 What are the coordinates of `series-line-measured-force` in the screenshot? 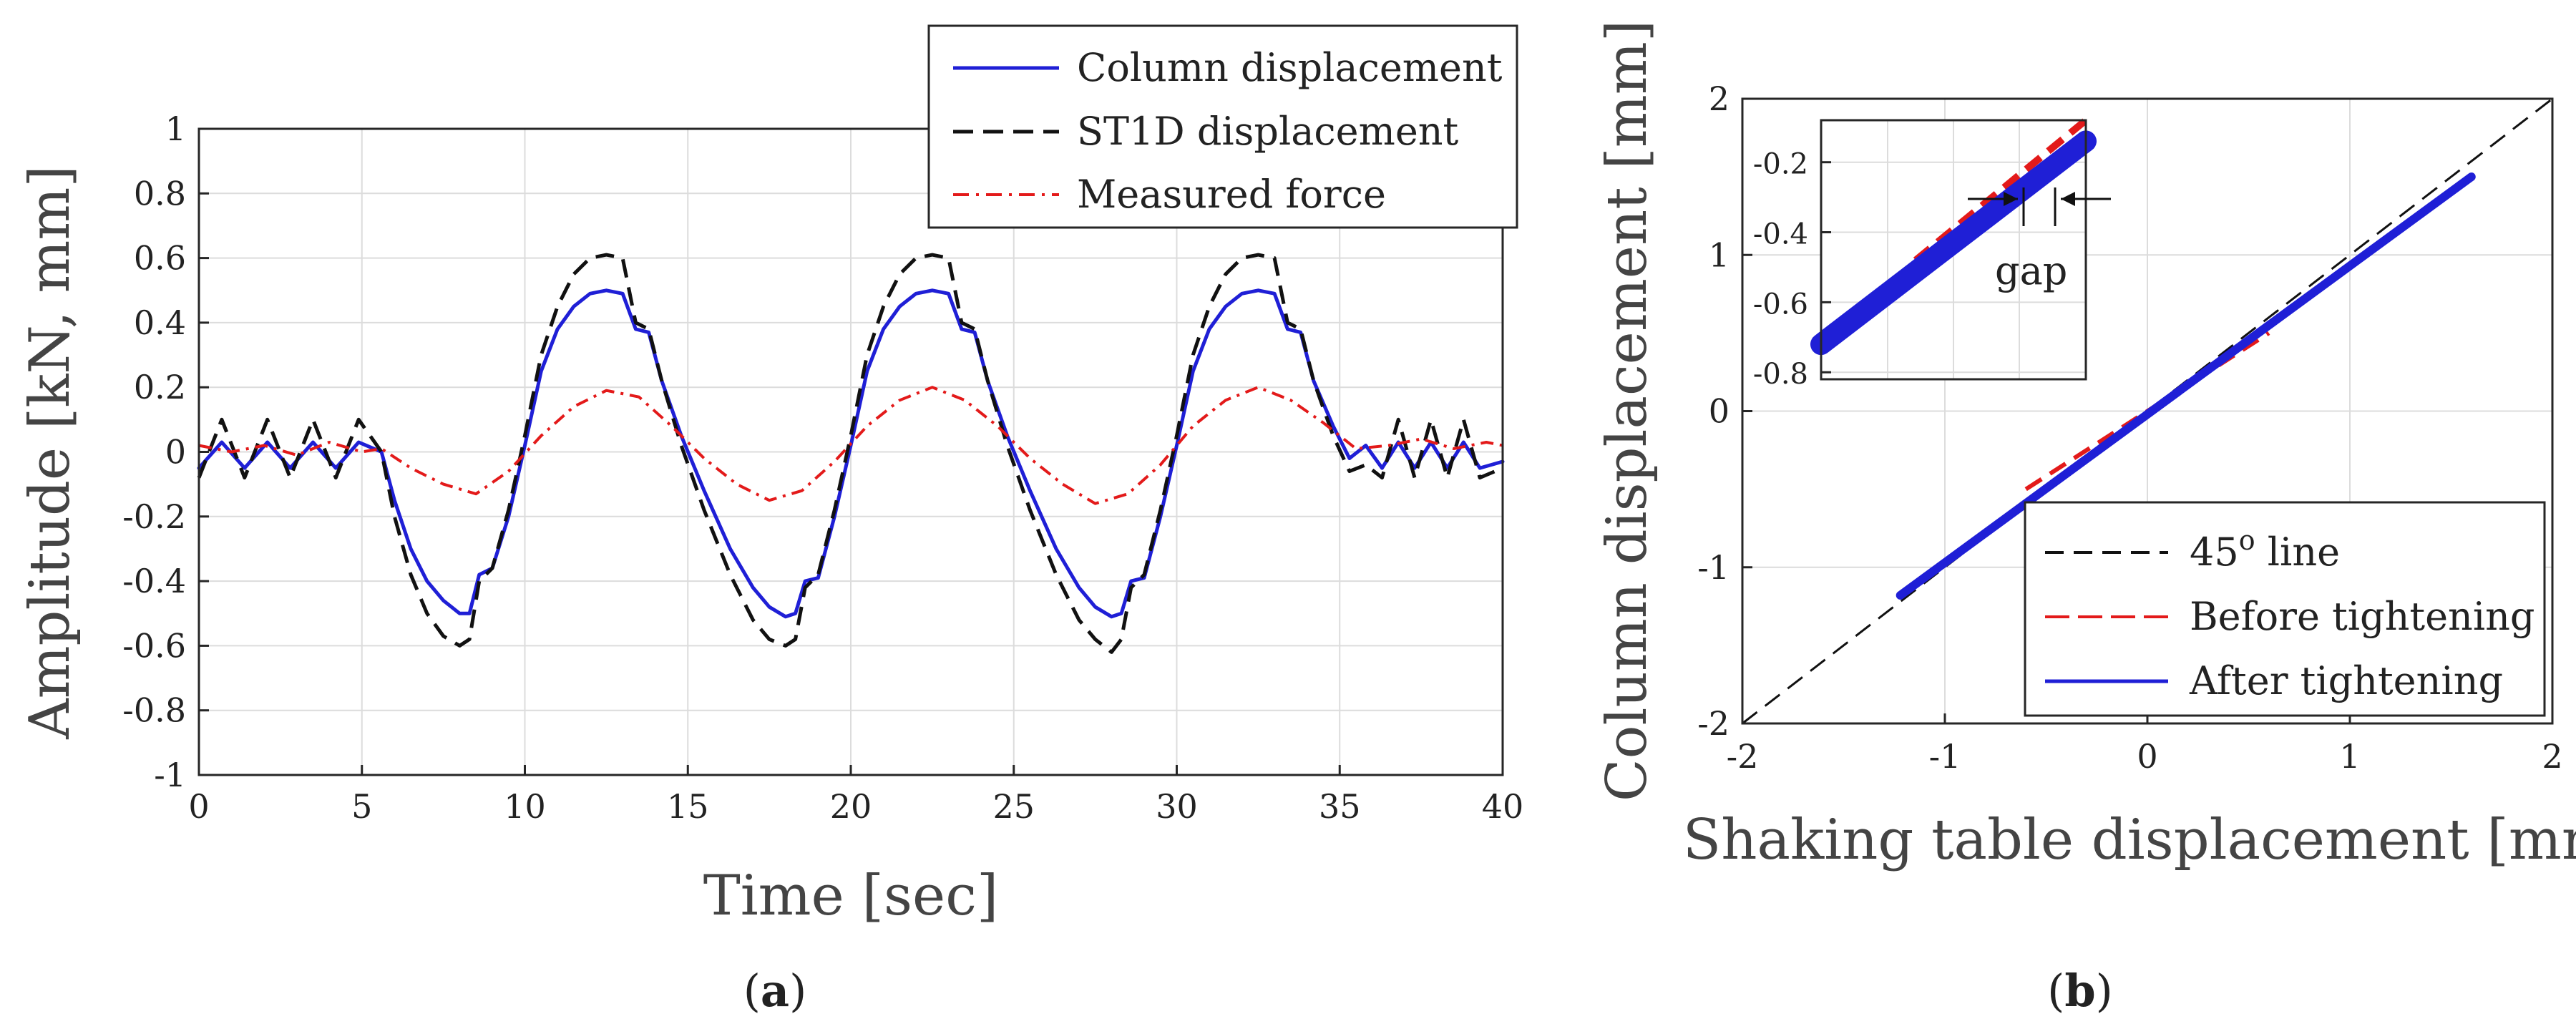 It's located at (850, 445).